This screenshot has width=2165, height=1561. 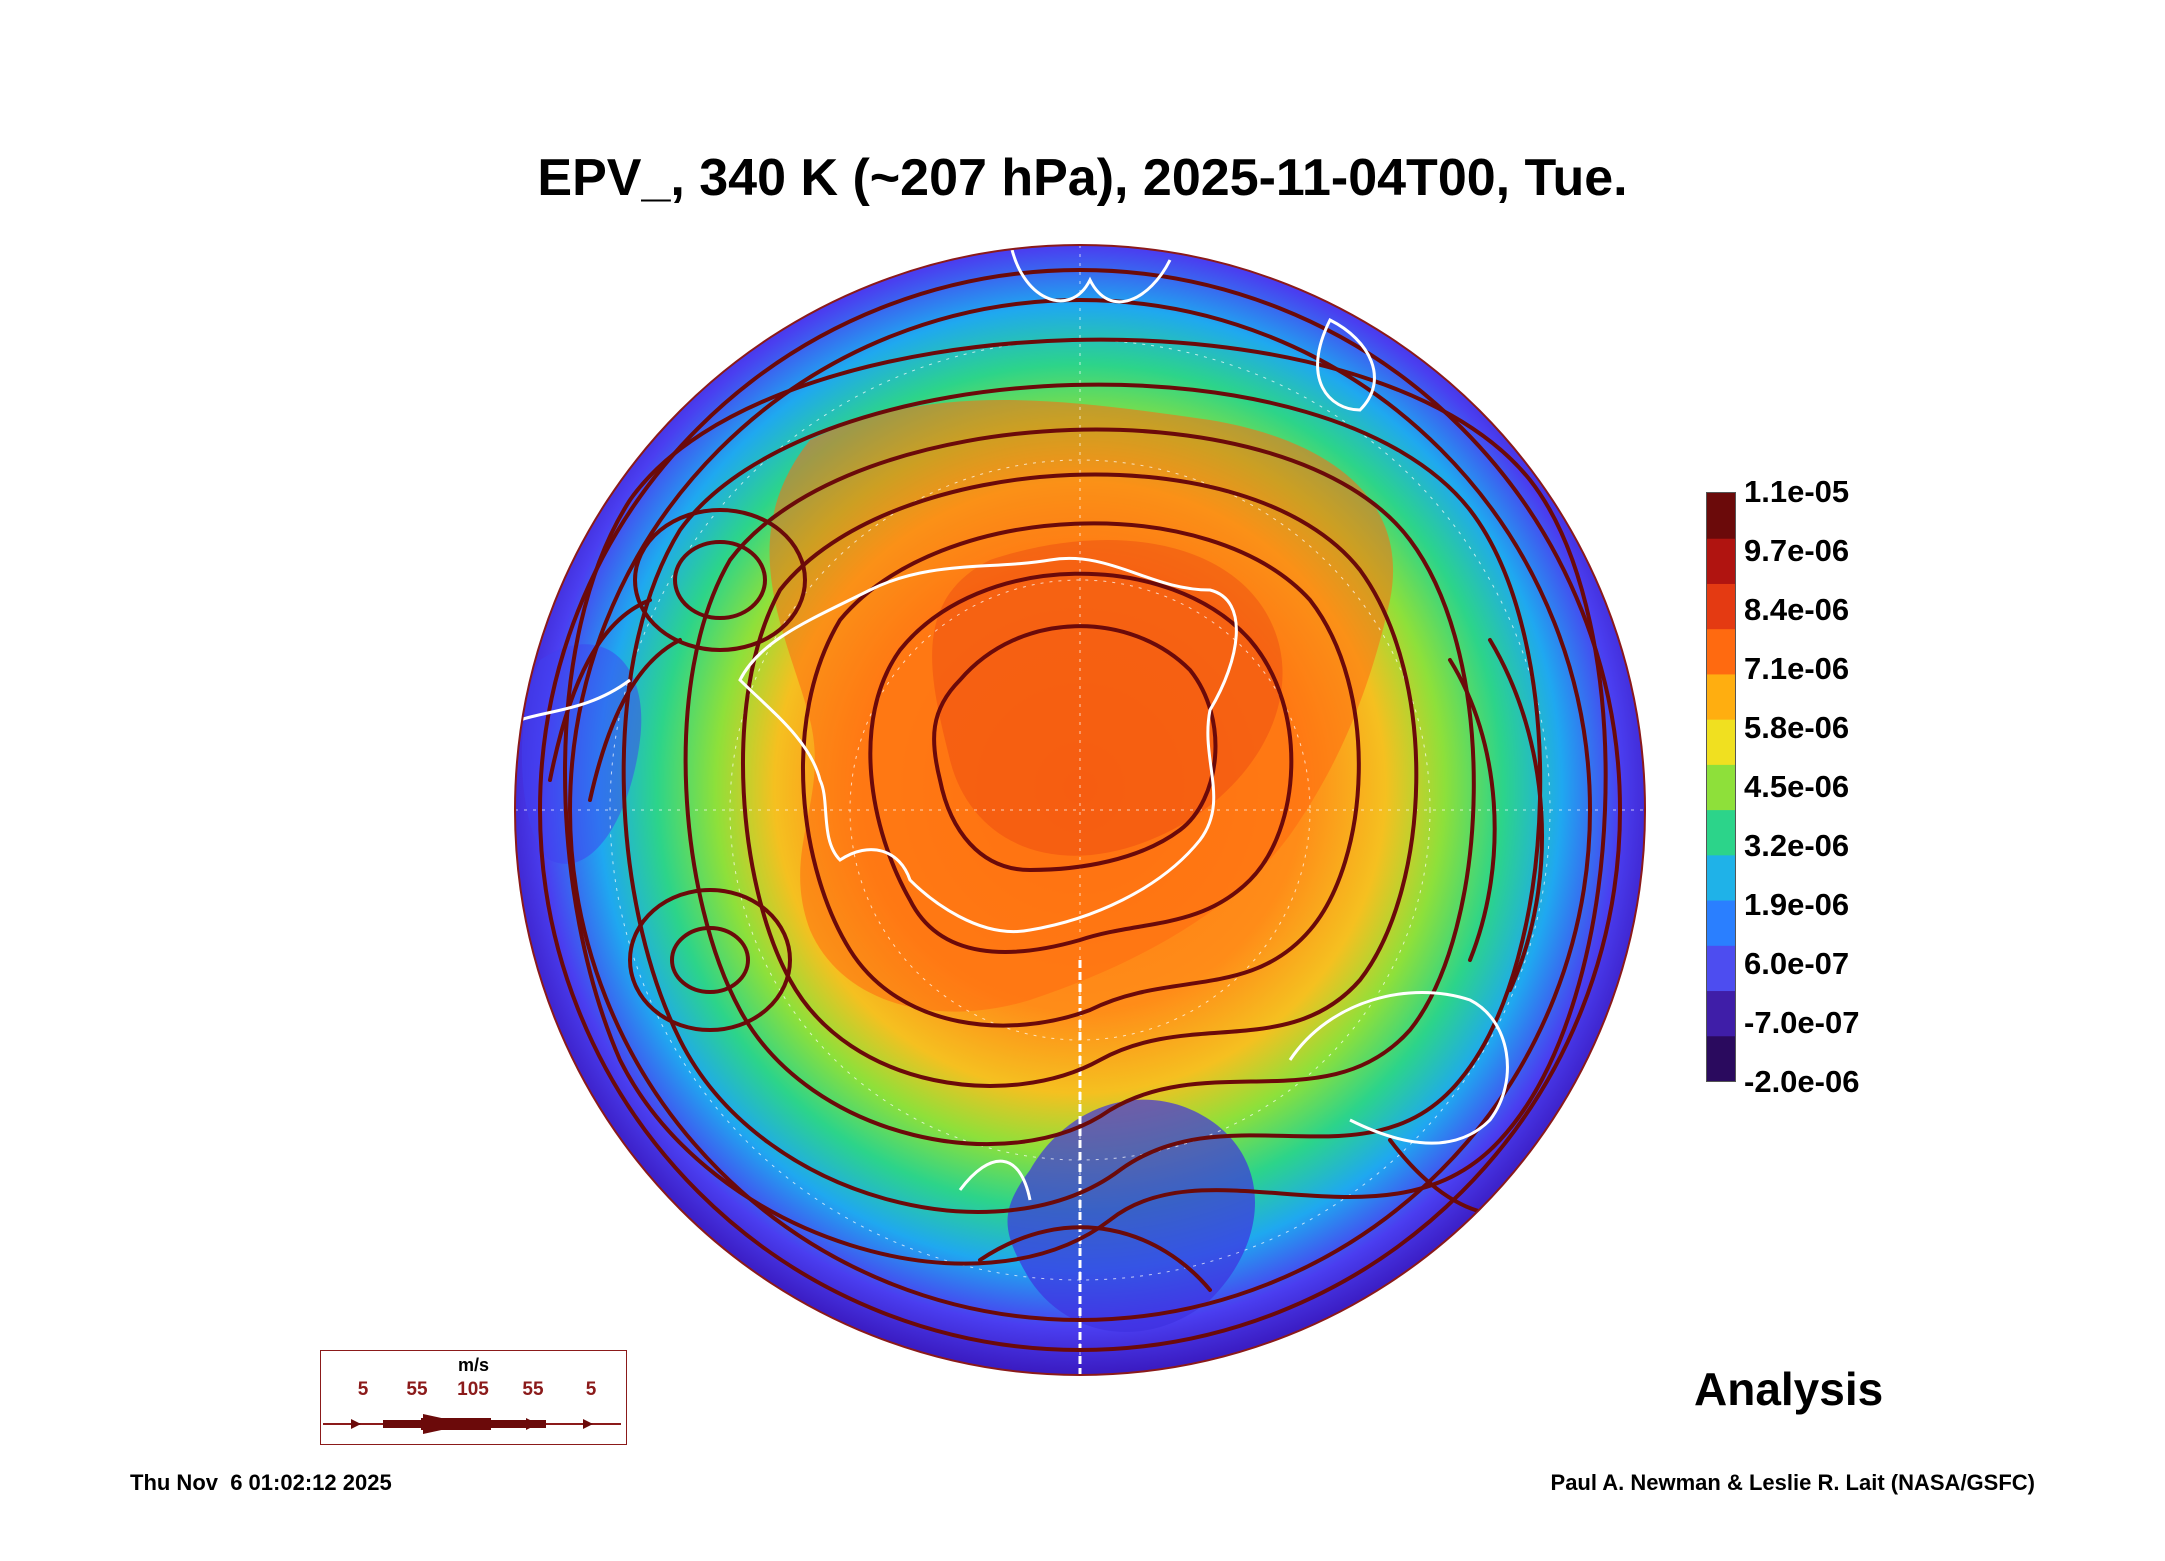 I want to click on colorbar-label: 5.8e-06, so click(x=1797, y=727).